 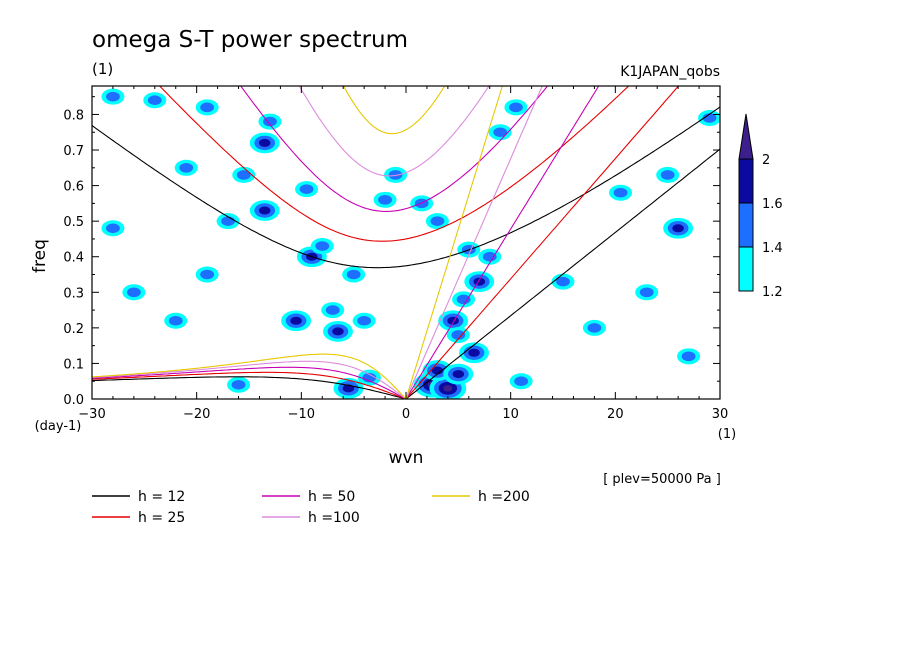 I want to click on legend-label: h = 25, so click(x=161, y=518).